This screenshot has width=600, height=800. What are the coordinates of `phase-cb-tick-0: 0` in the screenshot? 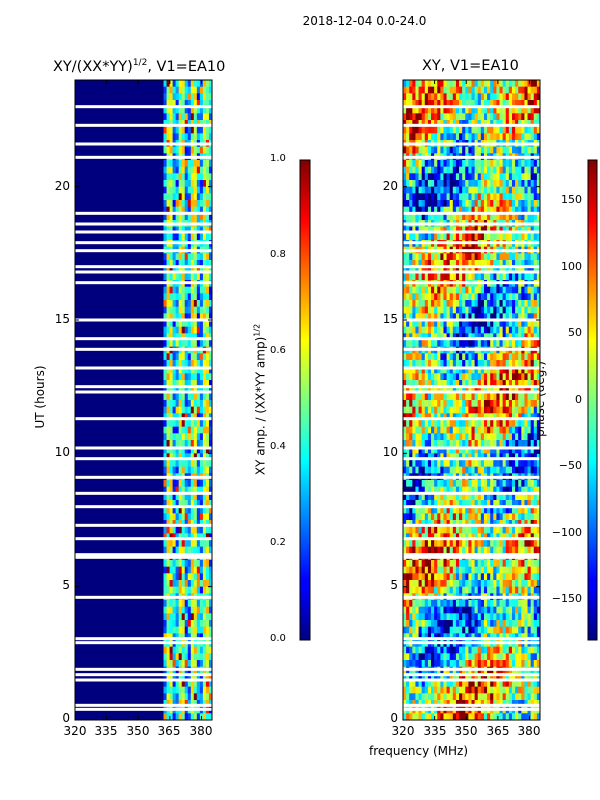 It's located at (578, 399).